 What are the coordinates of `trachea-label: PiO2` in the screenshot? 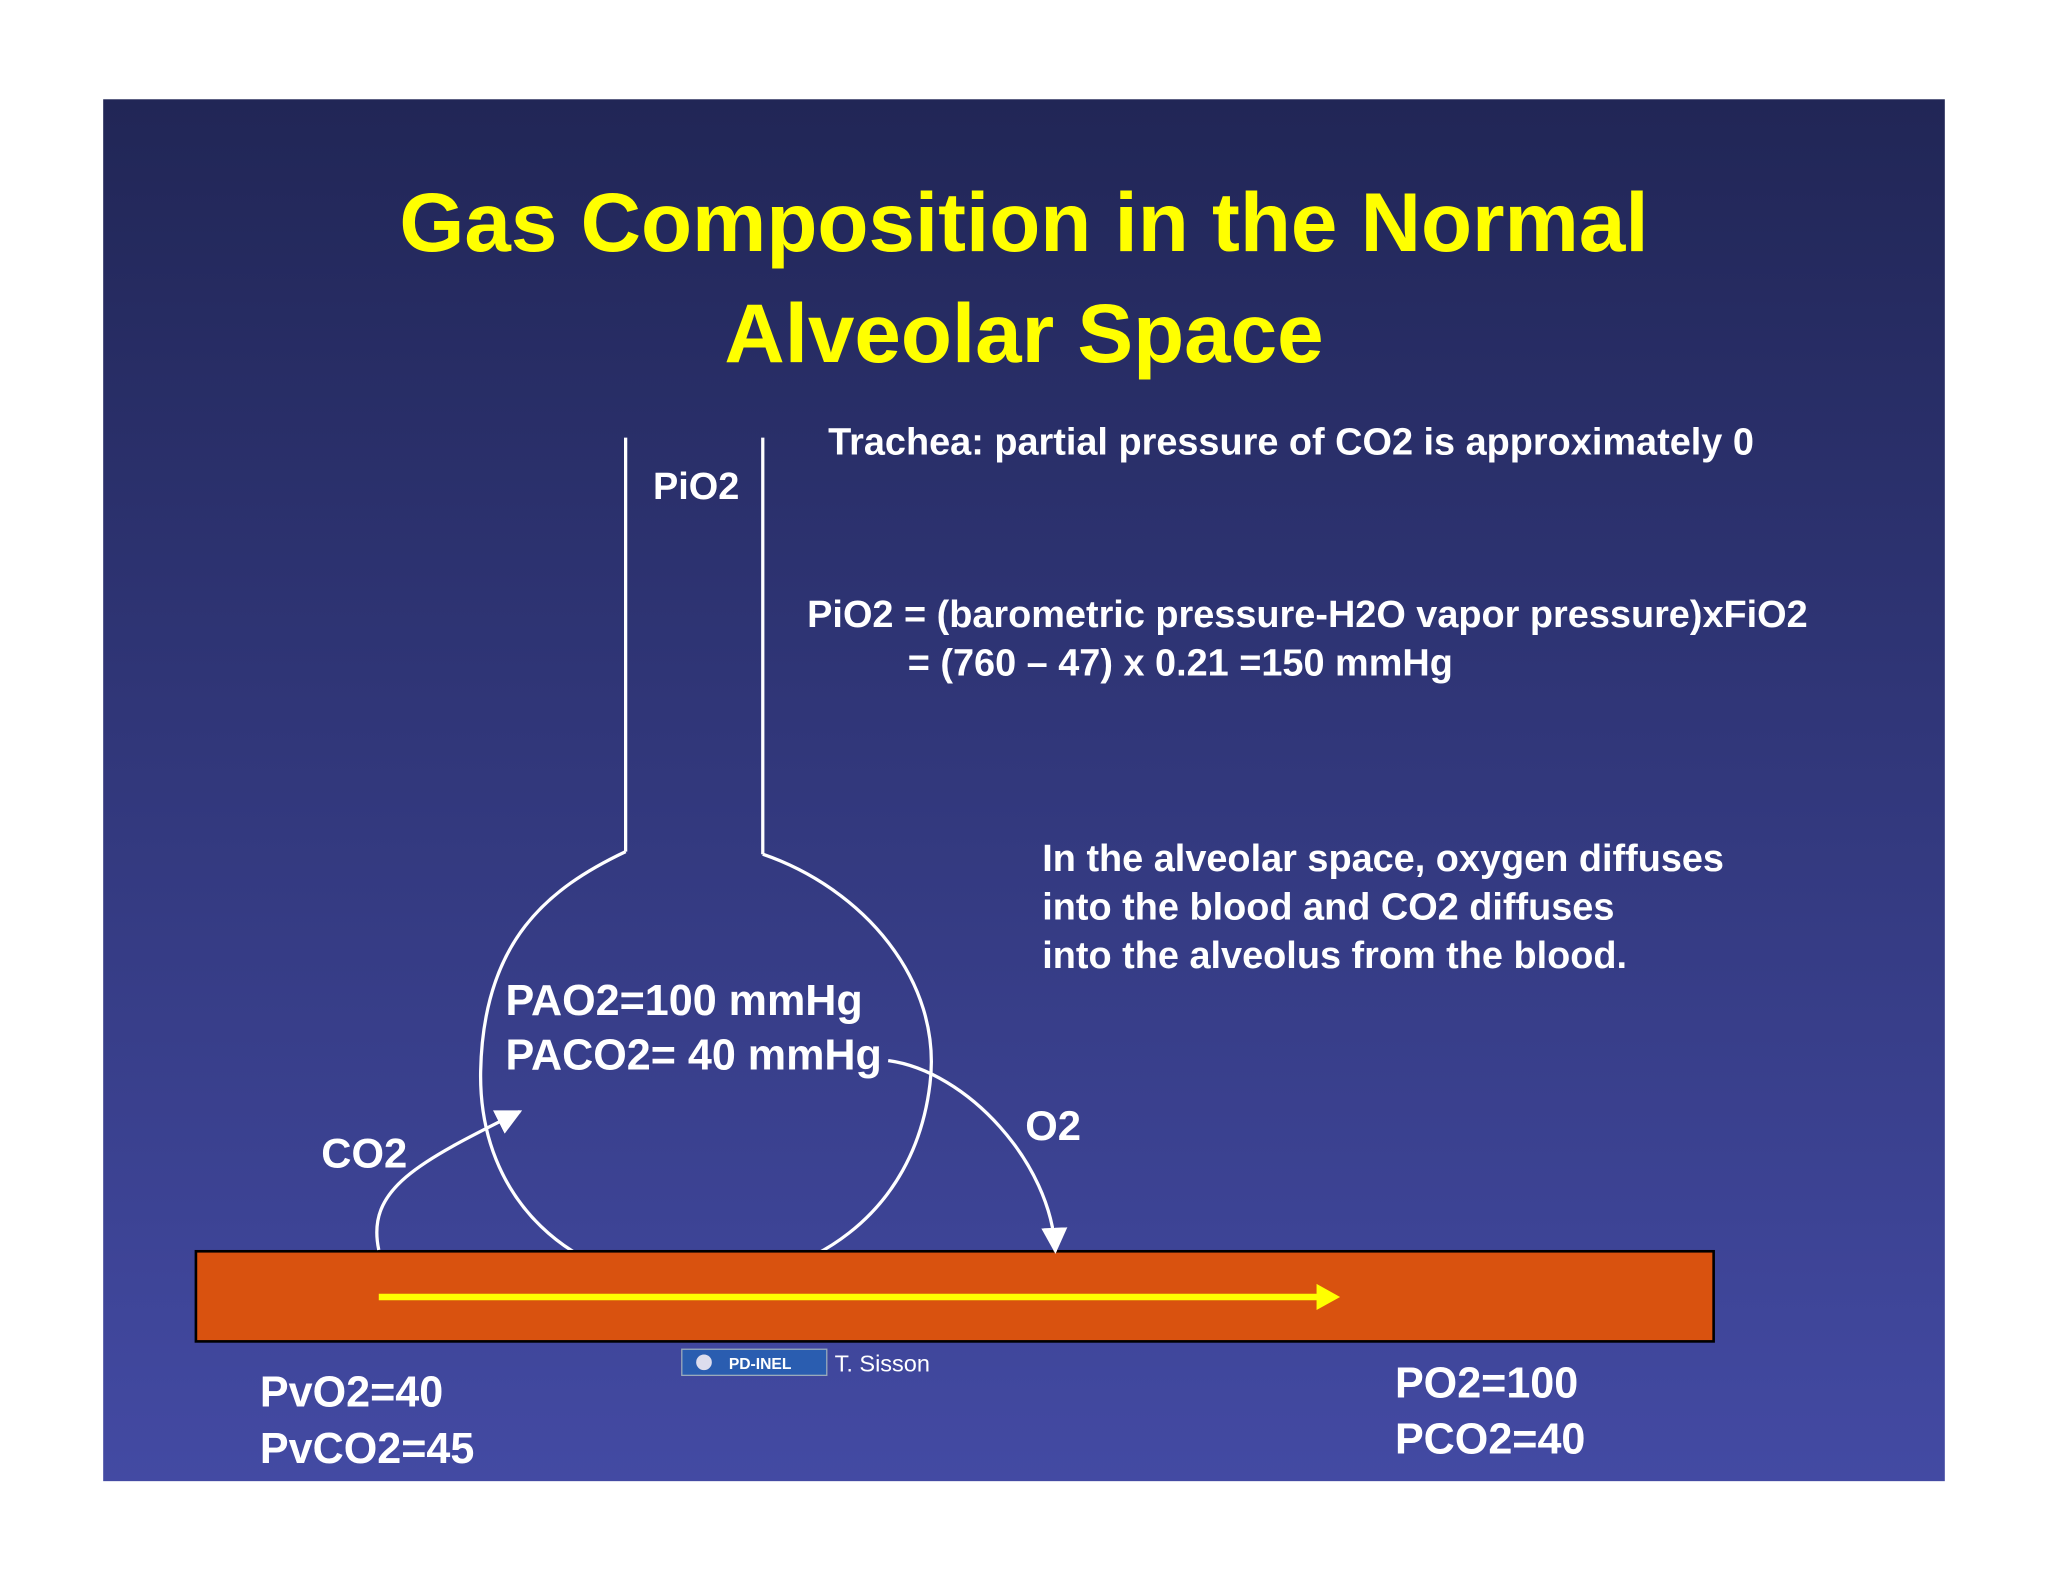 It's located at (696, 487).